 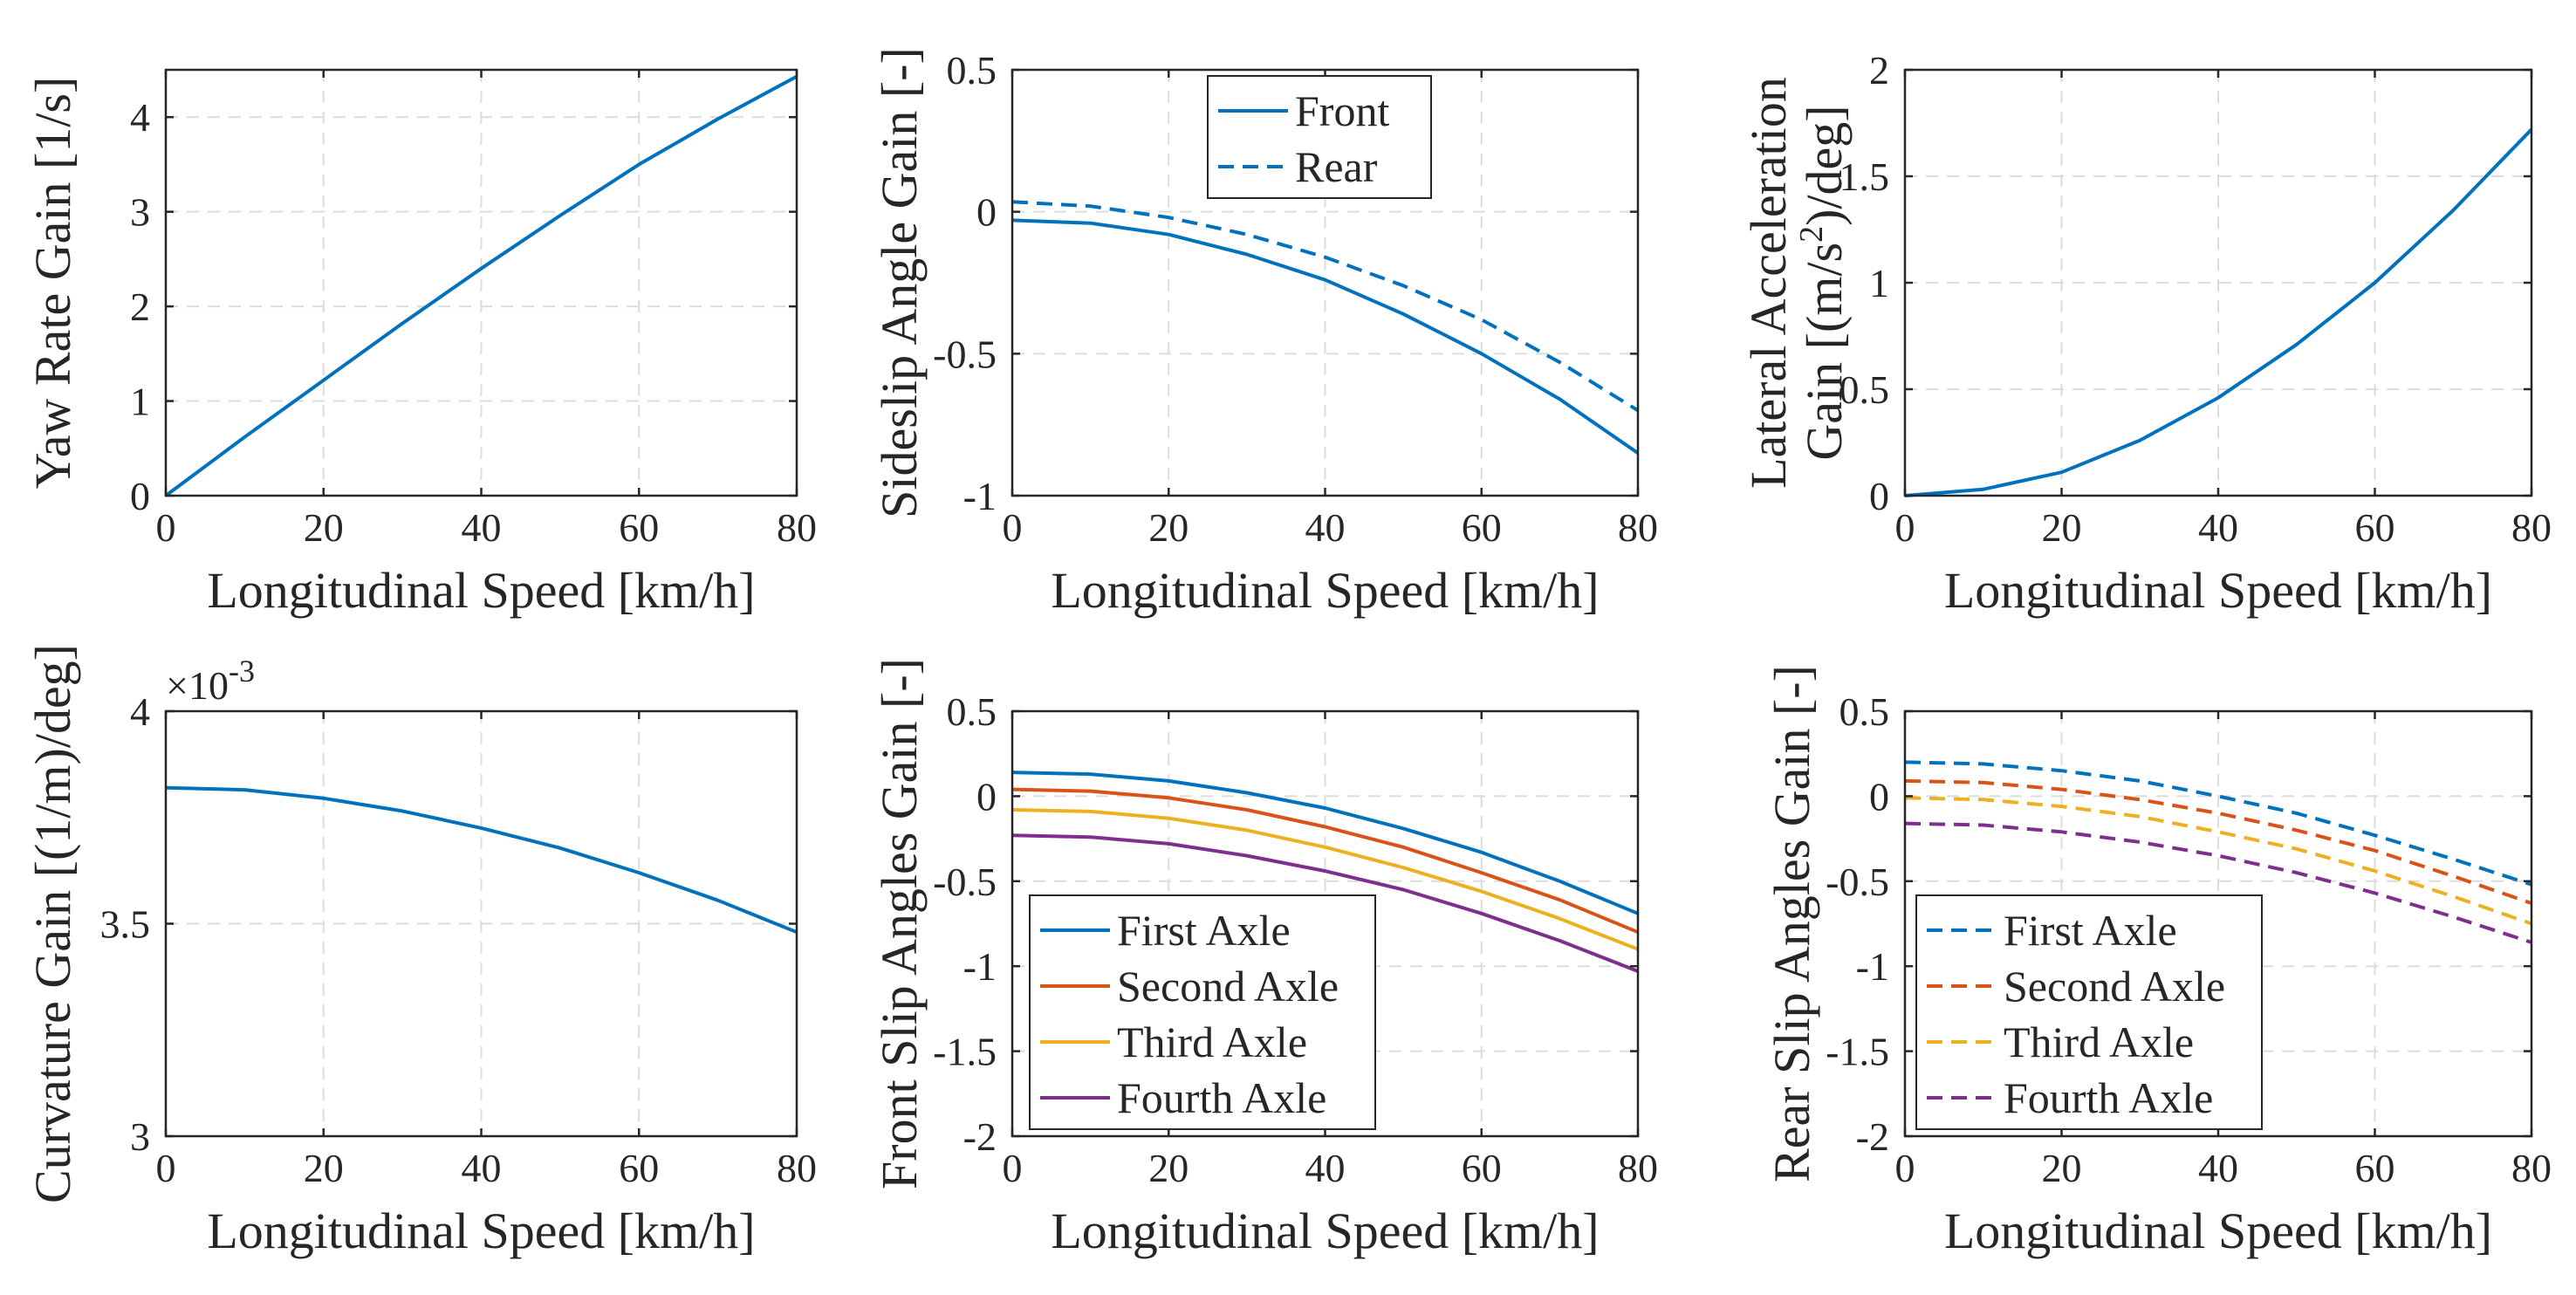 I want to click on series-line-front, so click(x=1325, y=336).